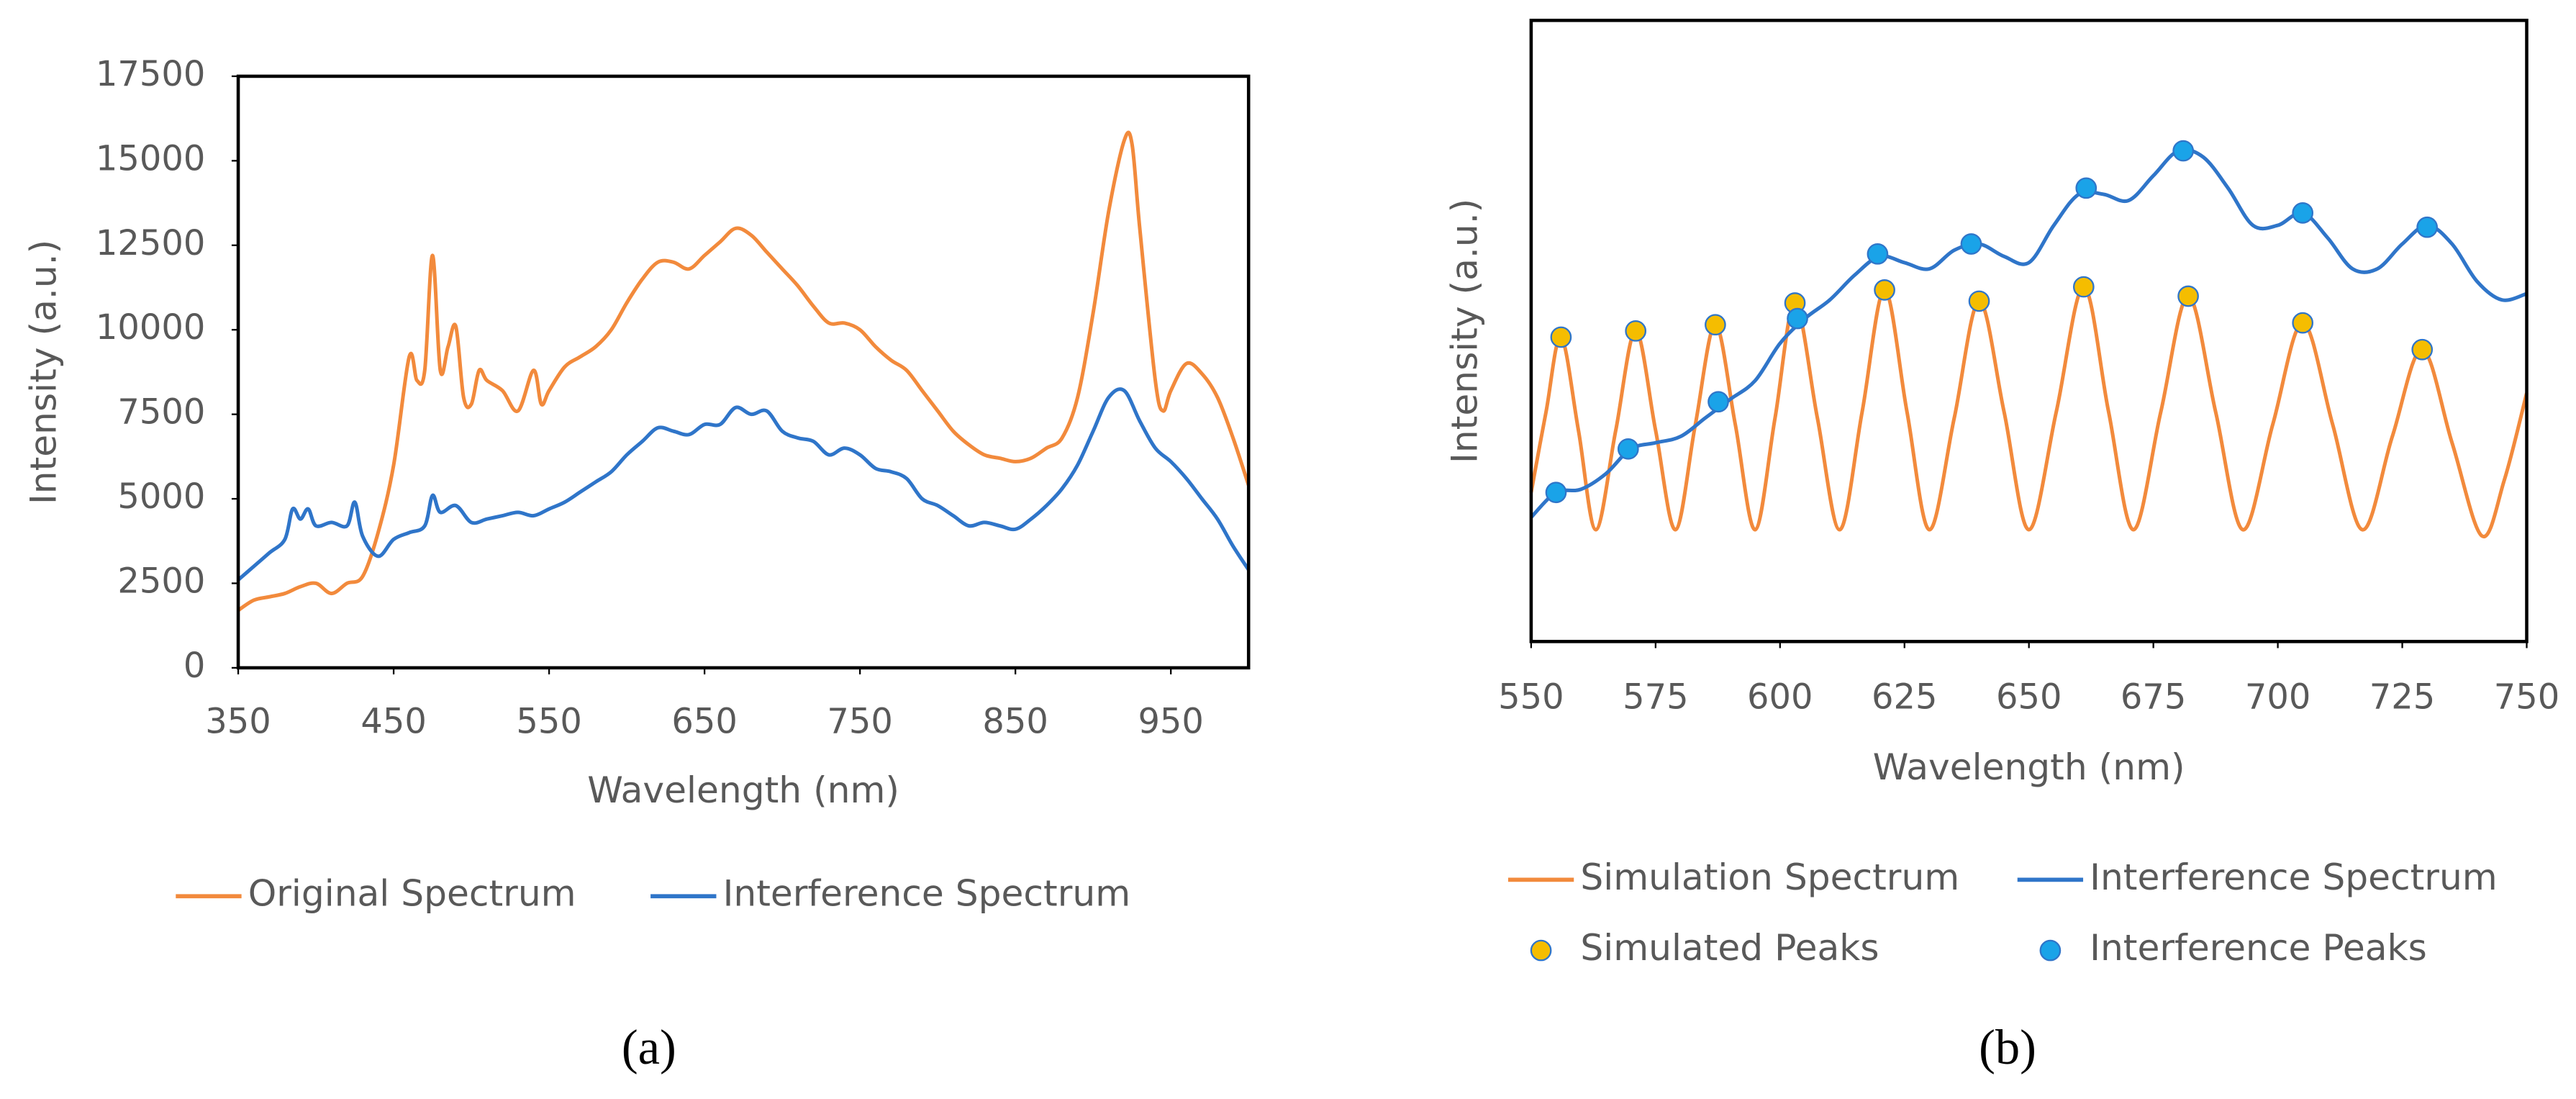  Describe the element at coordinates (2007, 1047) in the screenshot. I see `caption: (b)` at that location.